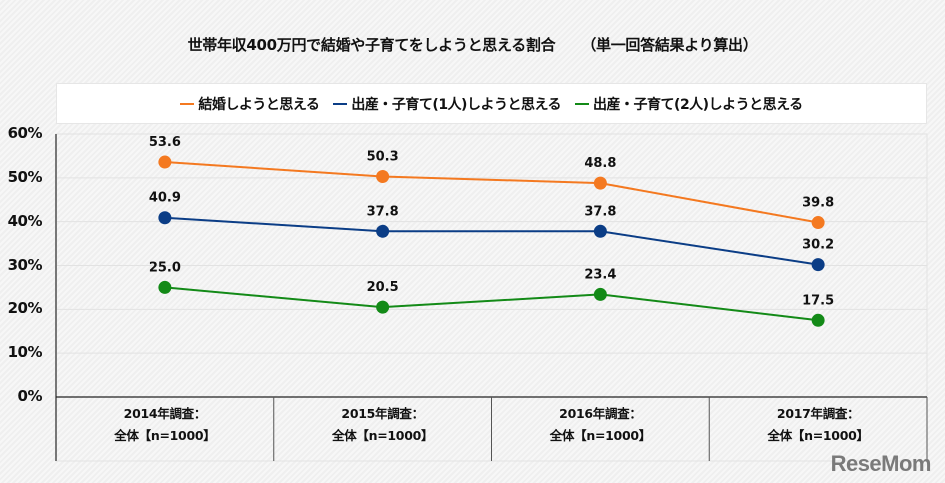 Image resolution: width=945 pixels, height=483 pixels. What do you see at coordinates (25, 176) in the screenshot?
I see `y-tick-label-50: 50%` at bounding box center [25, 176].